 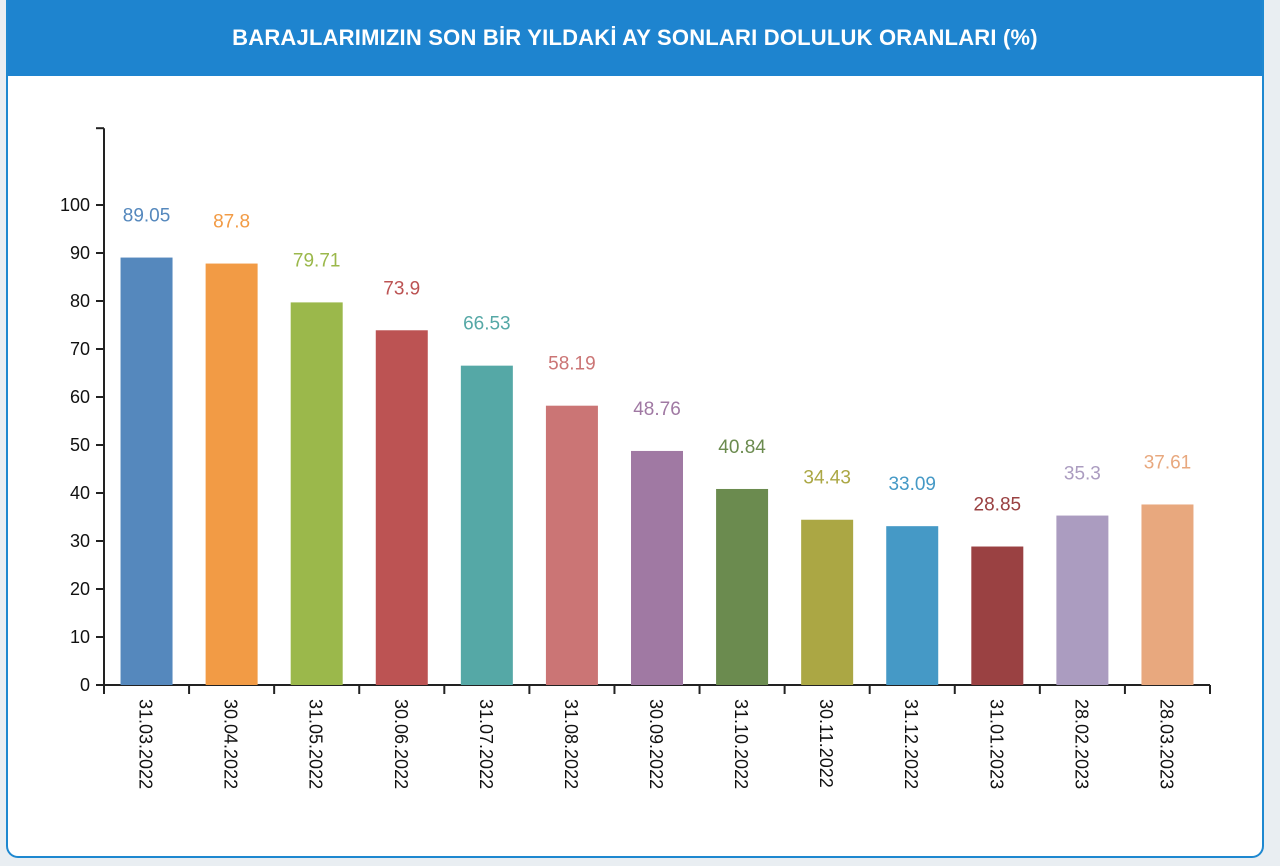 What do you see at coordinates (827, 478) in the screenshot?
I see `bar-value-label: 34.43` at bounding box center [827, 478].